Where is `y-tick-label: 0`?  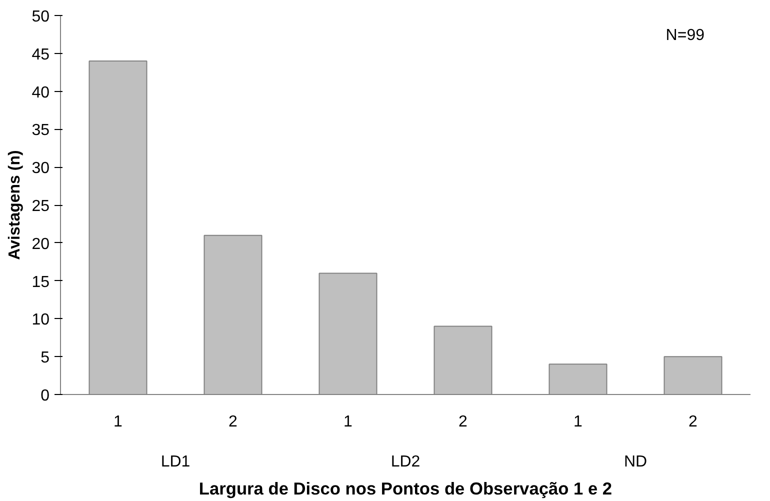
y-tick-label: 0 is located at coordinates (45, 396).